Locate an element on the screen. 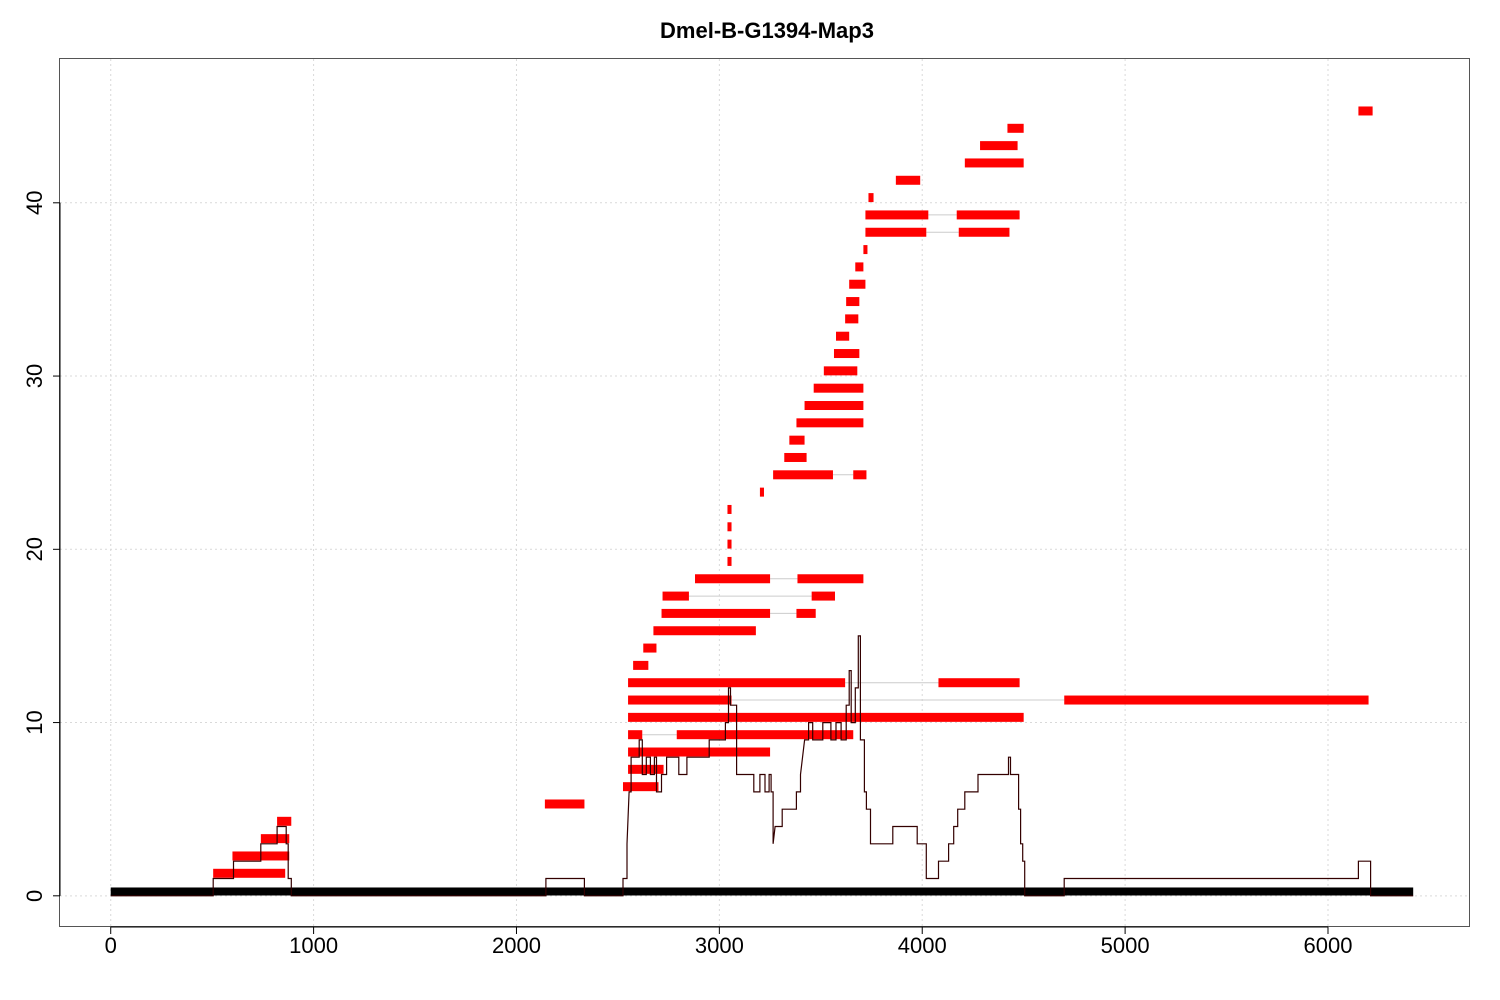 Image resolution: width=1500 pixels, height=1000 pixels. x-tick-label: 5000 is located at coordinates (1125, 945).